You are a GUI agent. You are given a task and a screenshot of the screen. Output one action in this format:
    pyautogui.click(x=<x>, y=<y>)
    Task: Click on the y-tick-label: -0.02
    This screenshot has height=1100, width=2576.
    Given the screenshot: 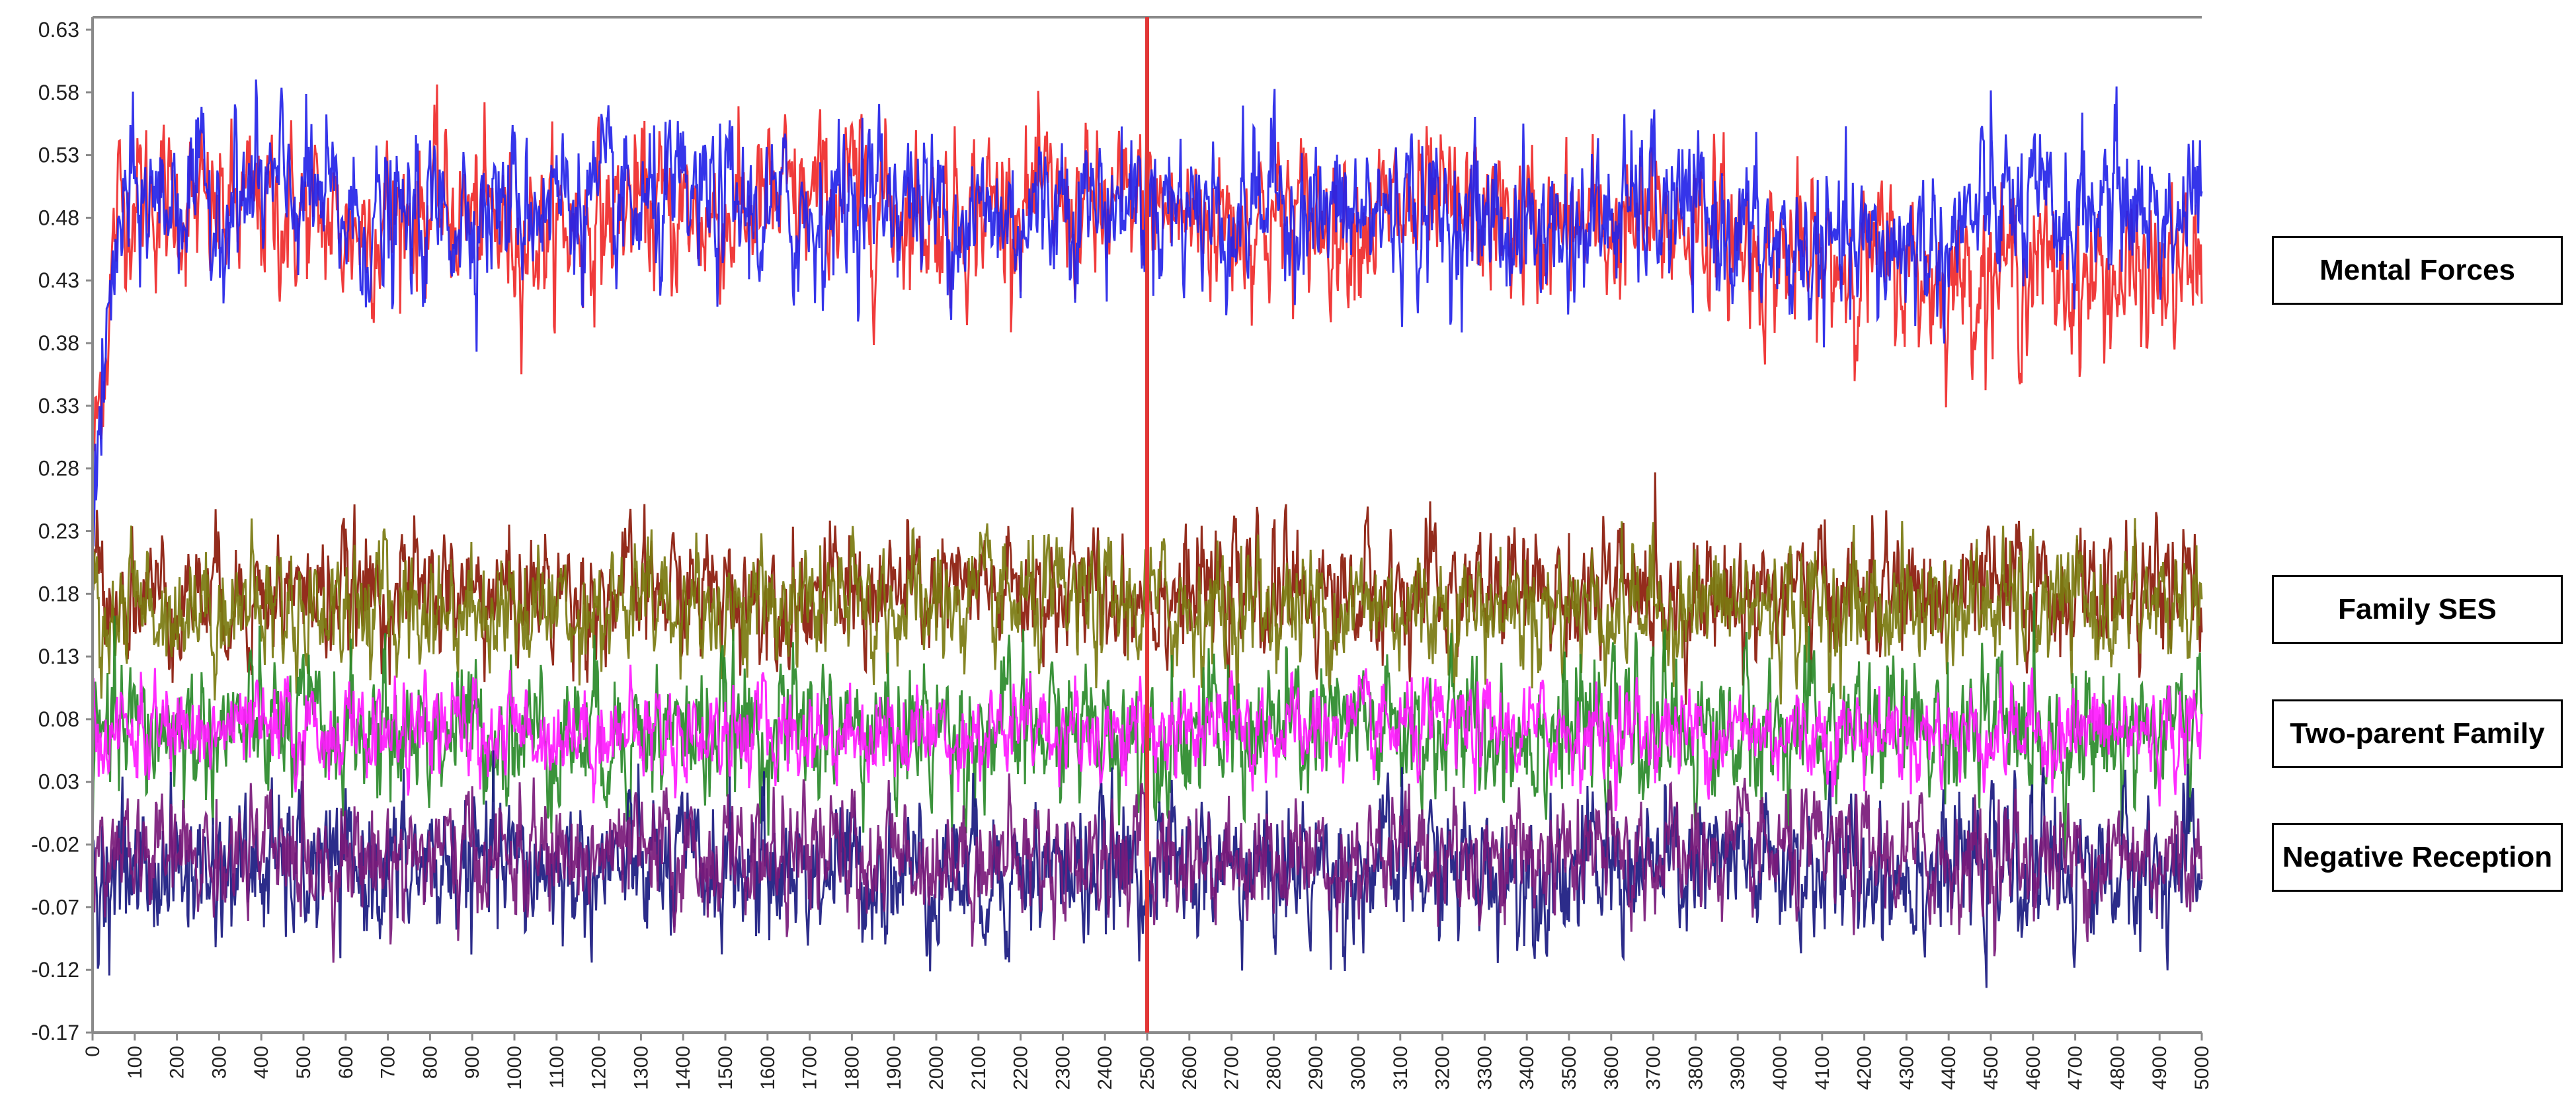 What is the action you would take?
    pyautogui.click(x=55, y=845)
    